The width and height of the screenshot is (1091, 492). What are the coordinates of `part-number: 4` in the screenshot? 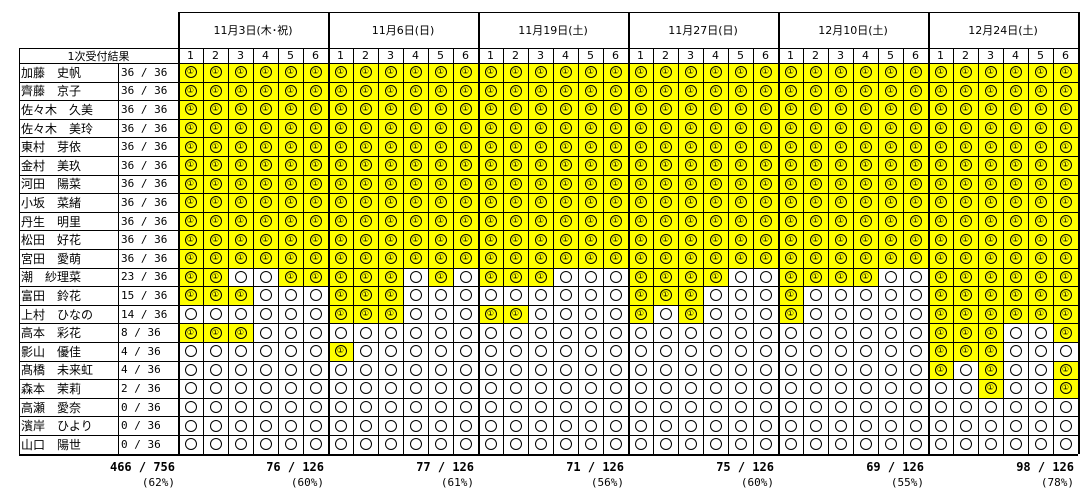 It's located at (865, 55).